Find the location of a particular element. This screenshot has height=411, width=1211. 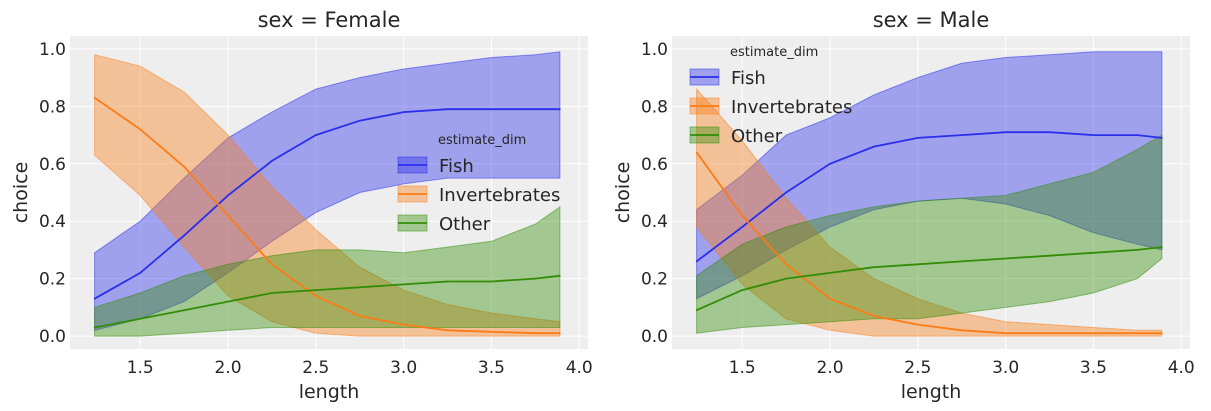

y-tick-label: 0.8 is located at coordinates (52, 107).